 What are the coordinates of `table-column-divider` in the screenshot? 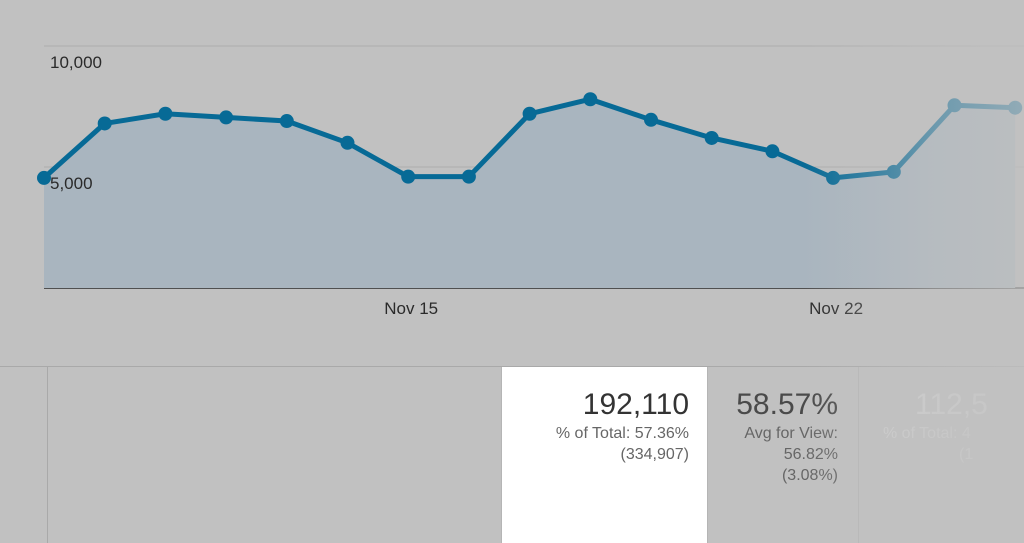 It's located at (47, 454).